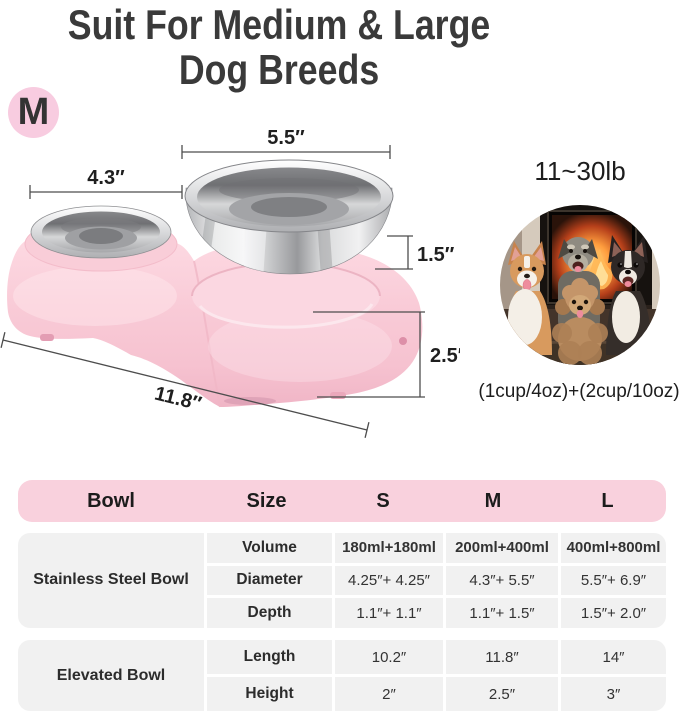 The width and height of the screenshot is (679, 716). What do you see at coordinates (389, 580) in the screenshot?
I see `value-s: 4.25″+ 4.25″` at bounding box center [389, 580].